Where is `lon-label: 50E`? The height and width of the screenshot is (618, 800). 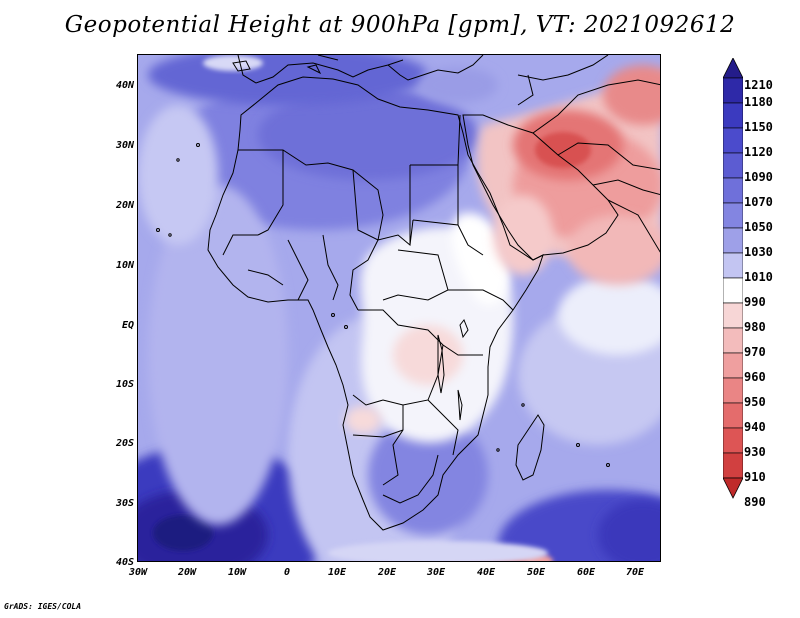
lon-label: 50E is located at coordinates (536, 572).